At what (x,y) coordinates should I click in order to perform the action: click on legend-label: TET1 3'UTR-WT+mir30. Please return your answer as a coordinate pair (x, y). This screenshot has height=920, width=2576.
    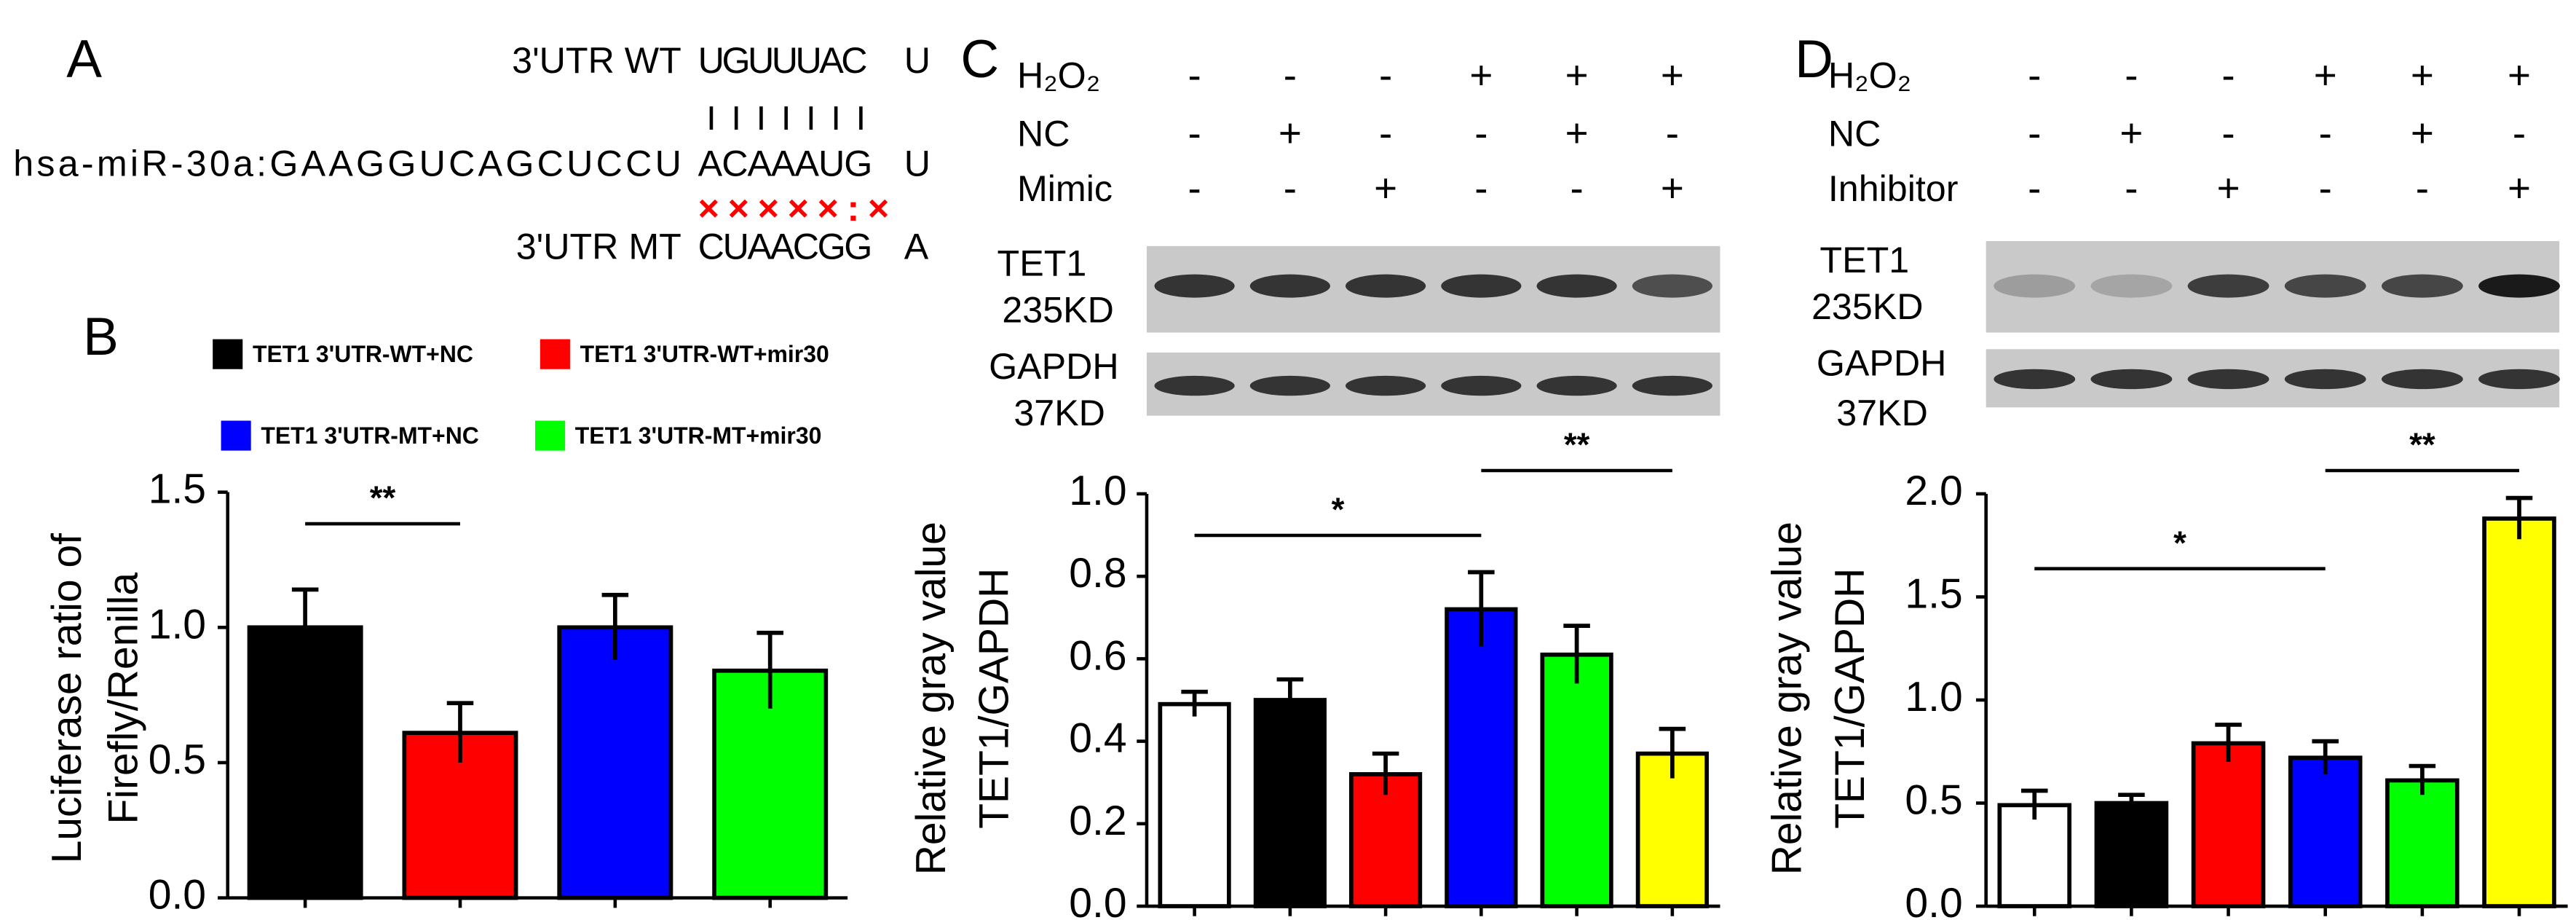
    Looking at the image, I should click on (705, 354).